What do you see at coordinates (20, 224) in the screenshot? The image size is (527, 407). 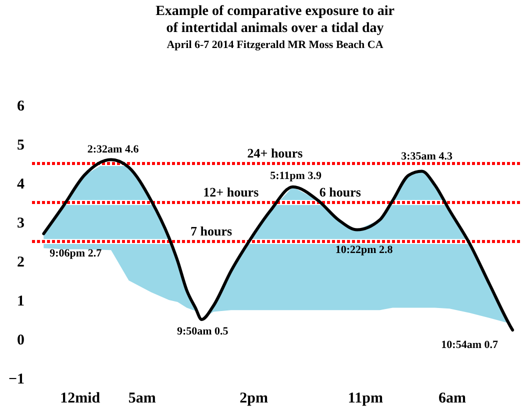 I see `y-tick-label: 3` at bounding box center [20, 224].